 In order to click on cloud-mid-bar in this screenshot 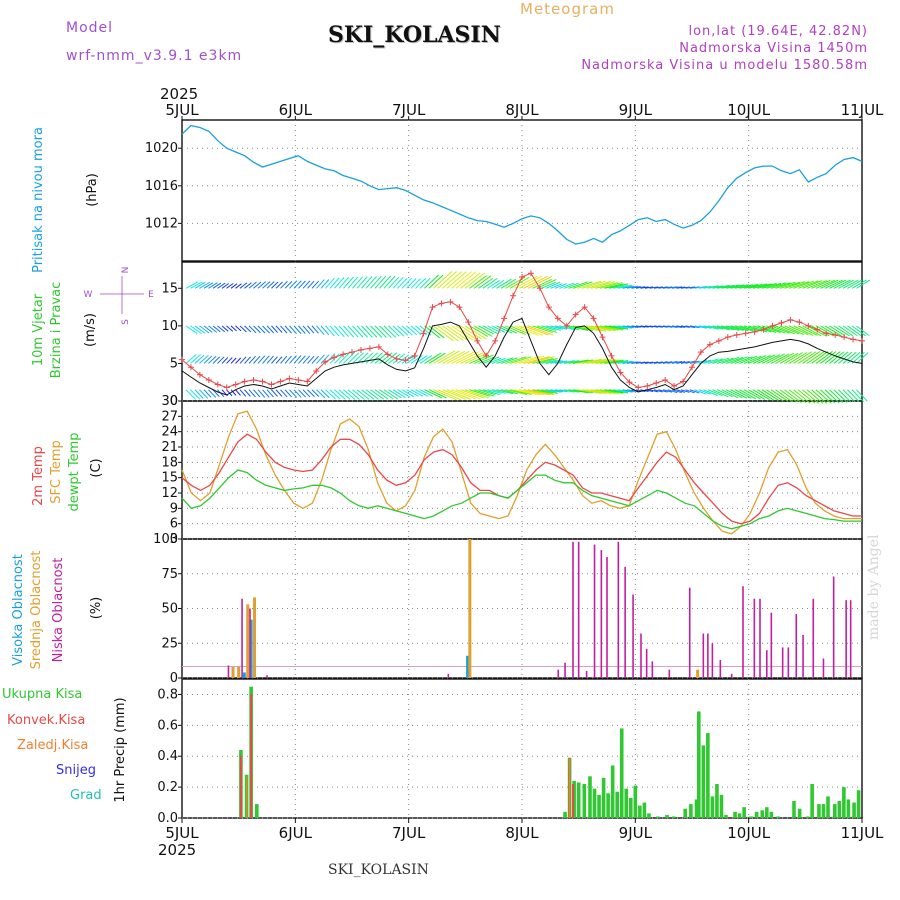, I will do `click(248, 641)`.